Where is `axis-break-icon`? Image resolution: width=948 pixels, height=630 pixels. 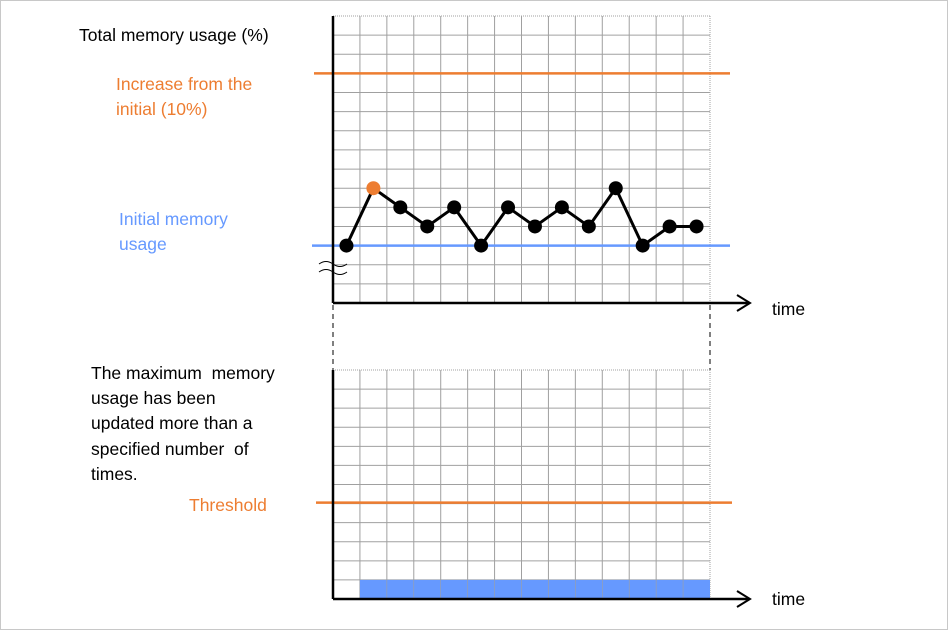 axis-break-icon is located at coordinates (333, 268).